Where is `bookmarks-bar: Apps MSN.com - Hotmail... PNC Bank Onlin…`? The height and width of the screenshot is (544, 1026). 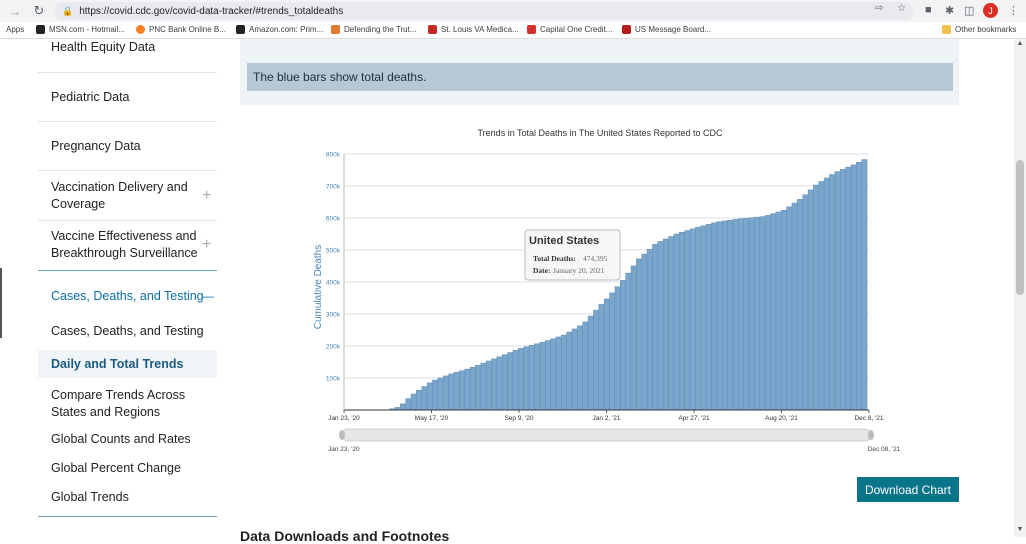 bookmarks-bar: Apps MSN.com - Hotmail... PNC Bank Onlin… is located at coordinates (513, 30).